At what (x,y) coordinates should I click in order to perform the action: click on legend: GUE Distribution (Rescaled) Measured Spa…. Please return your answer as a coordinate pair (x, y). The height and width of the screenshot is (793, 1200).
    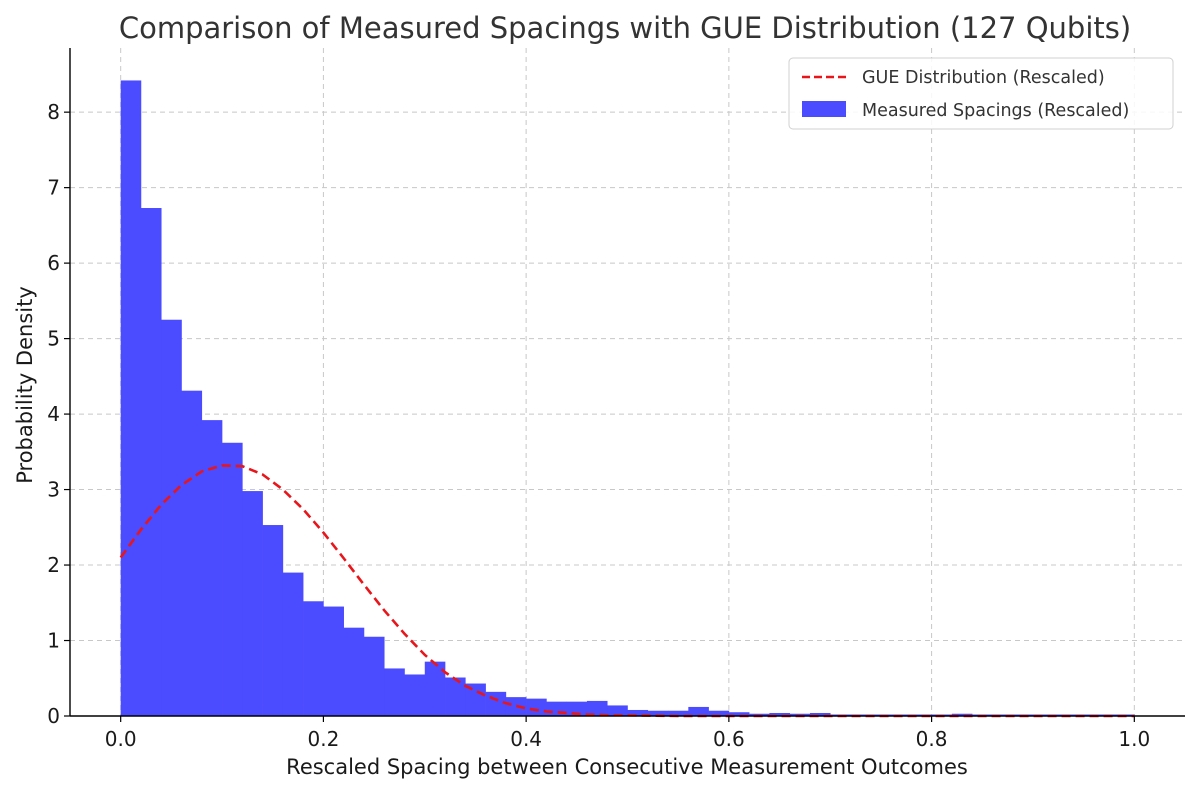
    Looking at the image, I should click on (981, 93).